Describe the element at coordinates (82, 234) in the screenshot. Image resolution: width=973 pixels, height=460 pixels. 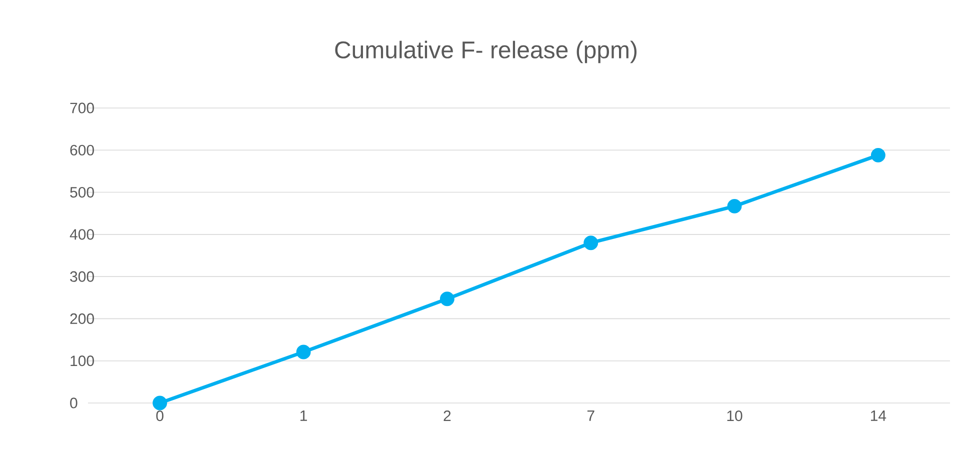
I see `y-tick-label: 400` at that location.